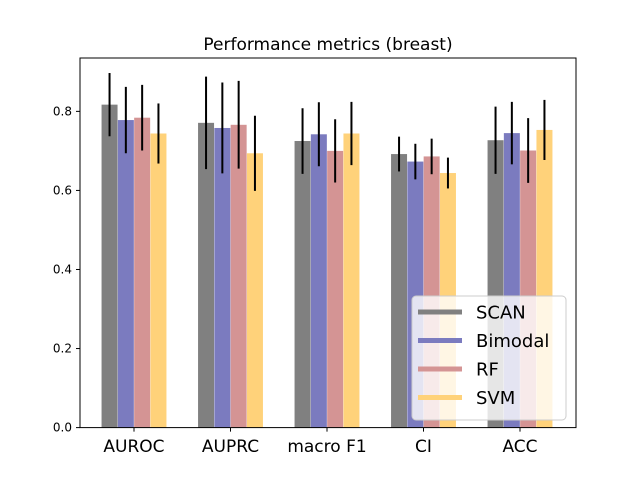 The image size is (640, 480). Describe the element at coordinates (142, 272) in the screenshot. I see `bar-rf-auroc` at that location.